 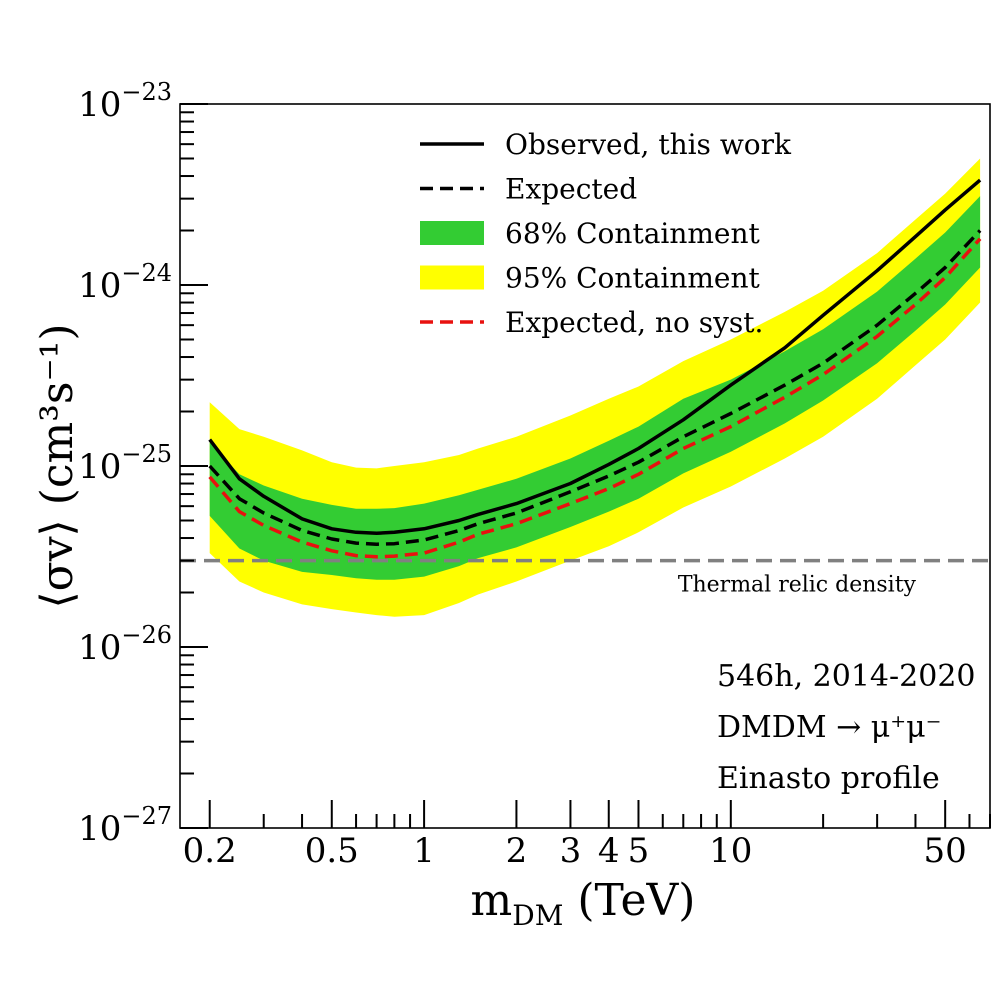 What do you see at coordinates (571, 189) in the screenshot?
I see `legend-expected-label: Expected` at bounding box center [571, 189].